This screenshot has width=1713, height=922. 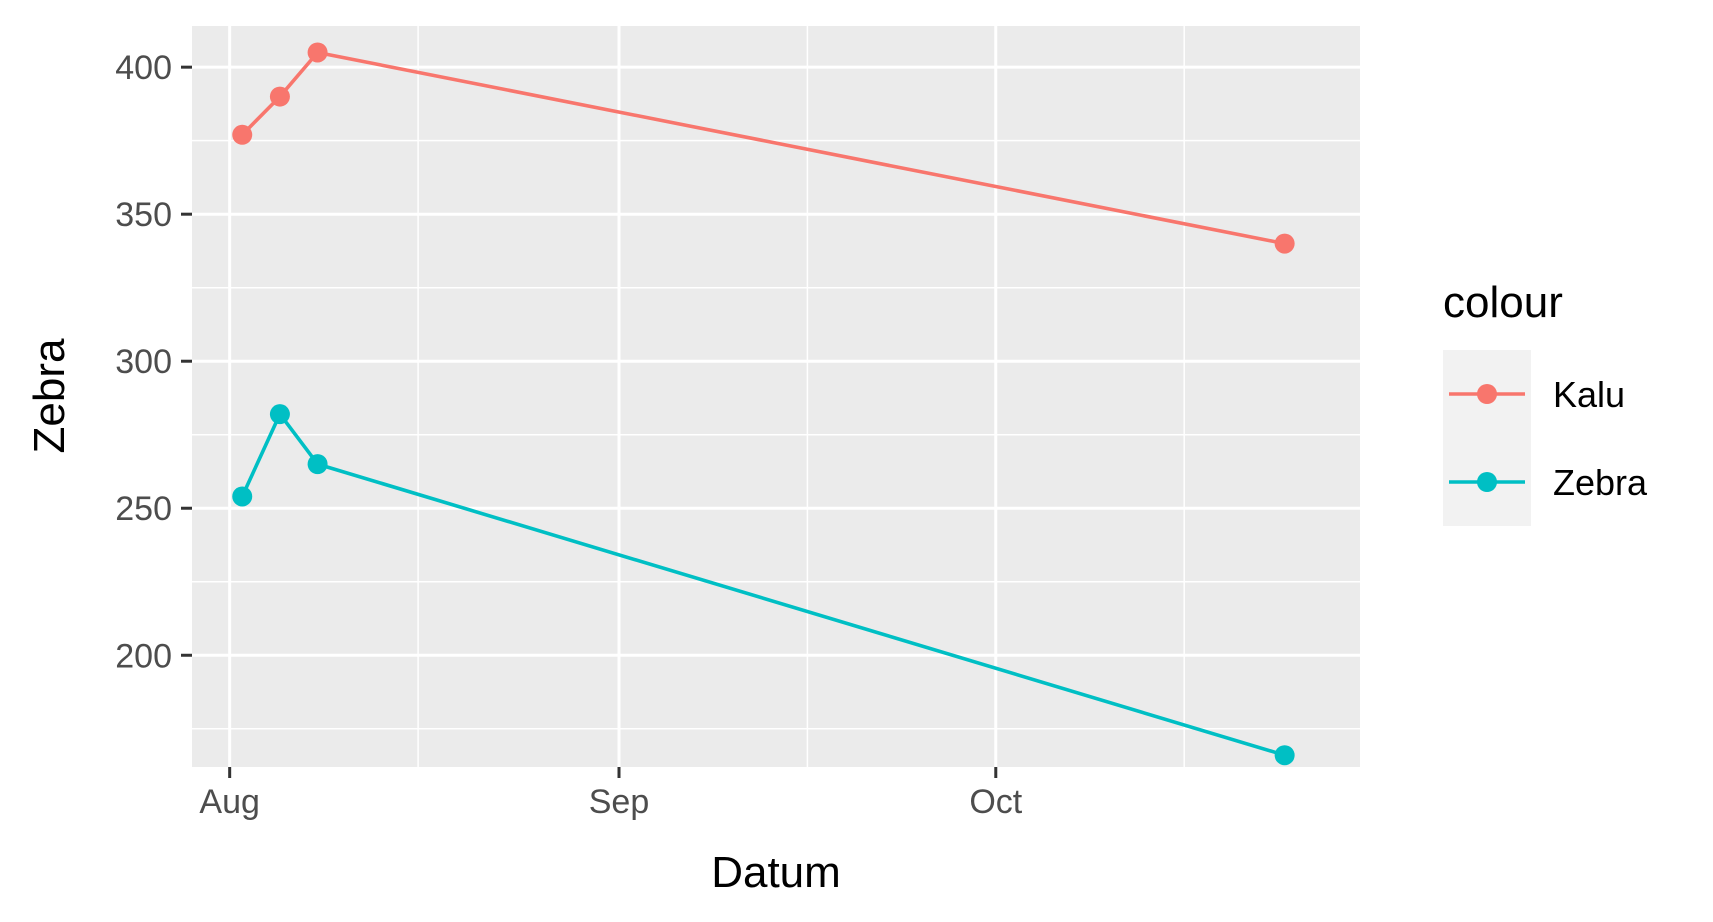 What do you see at coordinates (143, 656) in the screenshot?
I see `y-tick-label: 200` at bounding box center [143, 656].